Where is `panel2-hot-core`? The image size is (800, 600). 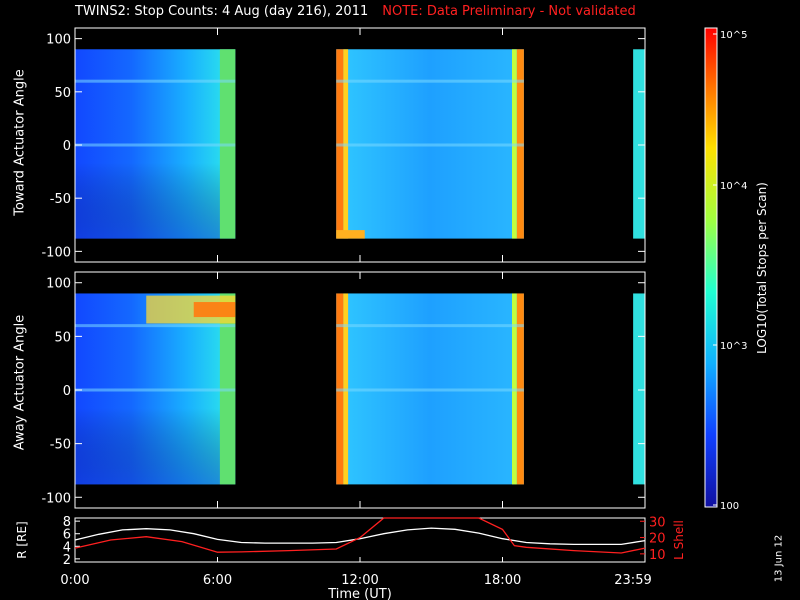 panel2-hot-core is located at coordinates (214, 310).